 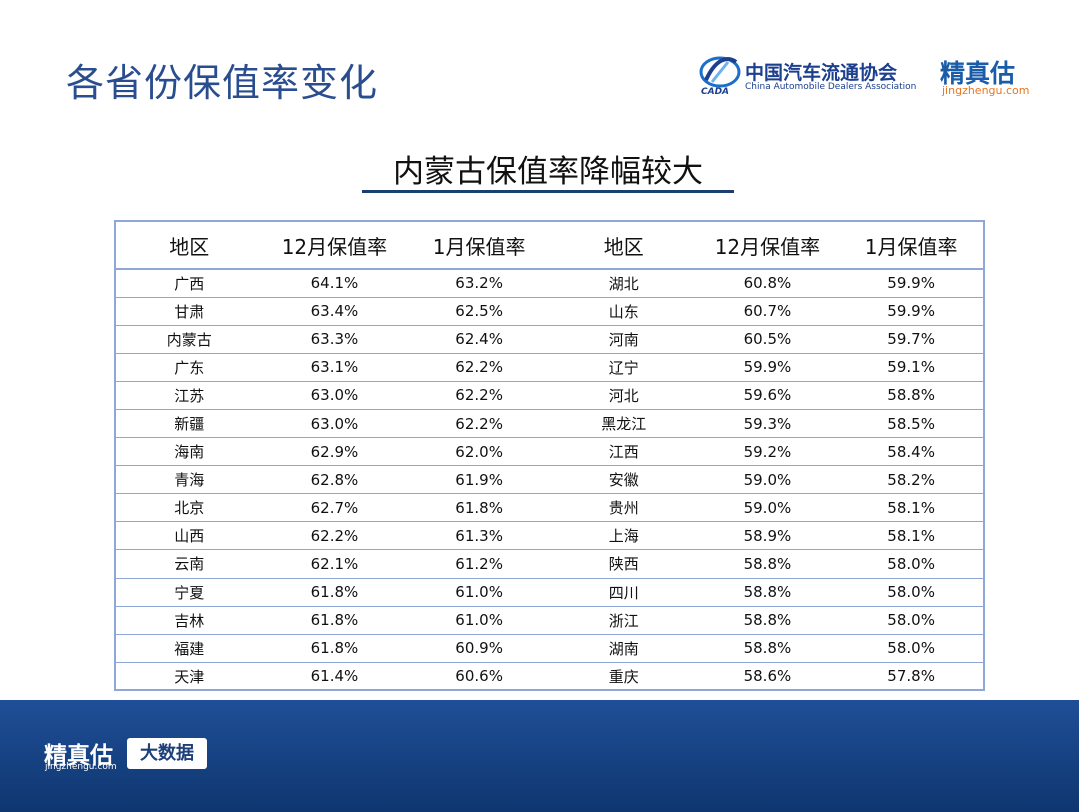 I want to click on cell-region-right: 上海, so click(x=623, y=536).